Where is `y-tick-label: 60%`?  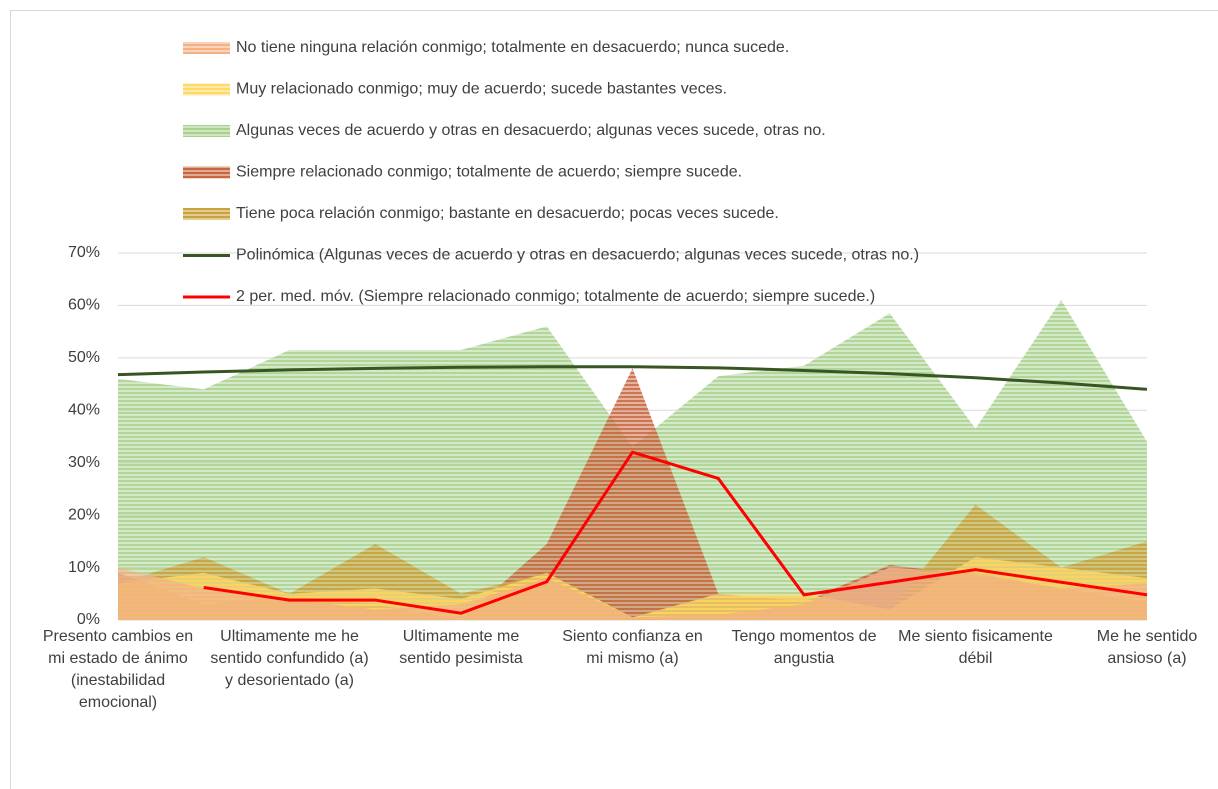 y-tick-label: 60% is located at coordinates (84, 305).